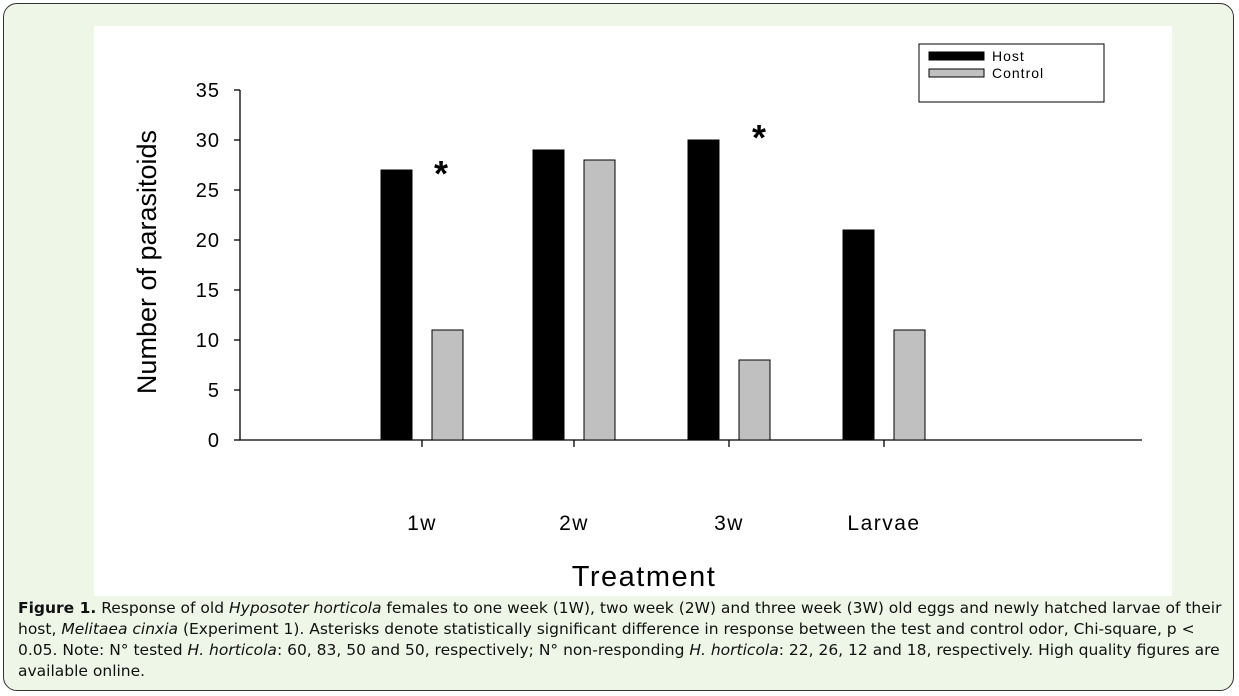  I want to click on caption-label: Figure 1., so click(57, 608).